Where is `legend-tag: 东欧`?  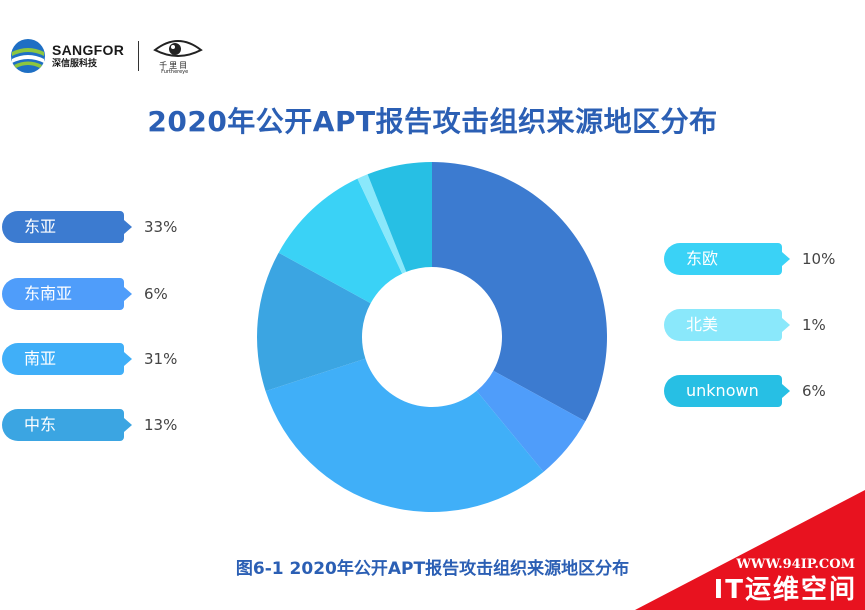 legend-tag: 东欧 is located at coordinates (727, 259).